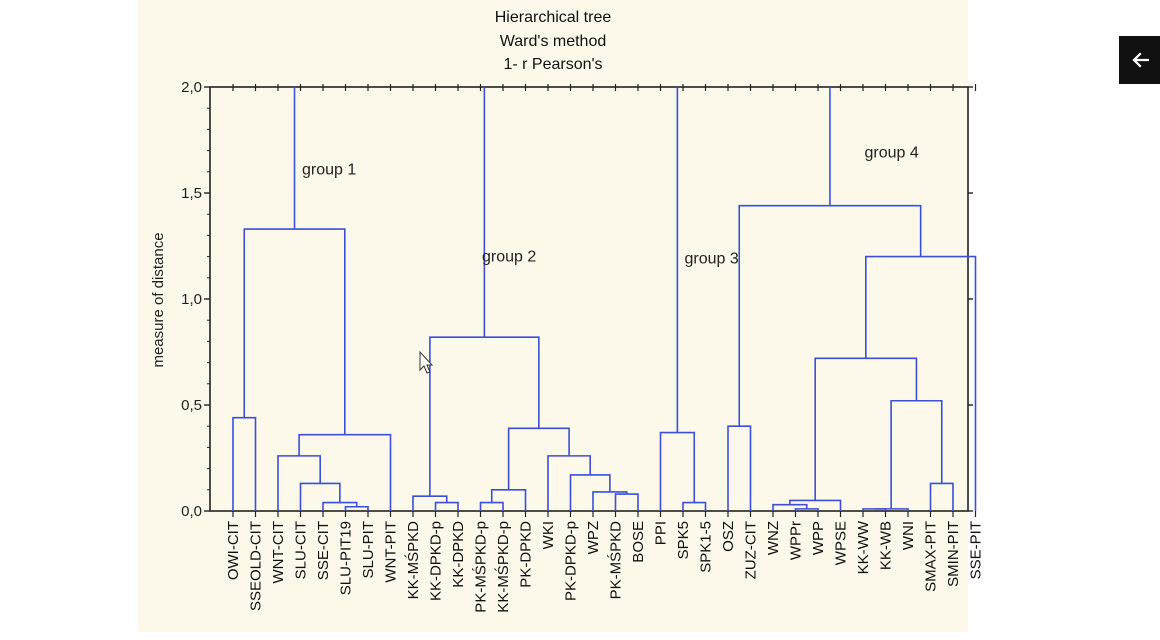 The height and width of the screenshot is (640, 1160). I want to click on title-line-3: 1- r Pearson's, so click(553, 64).